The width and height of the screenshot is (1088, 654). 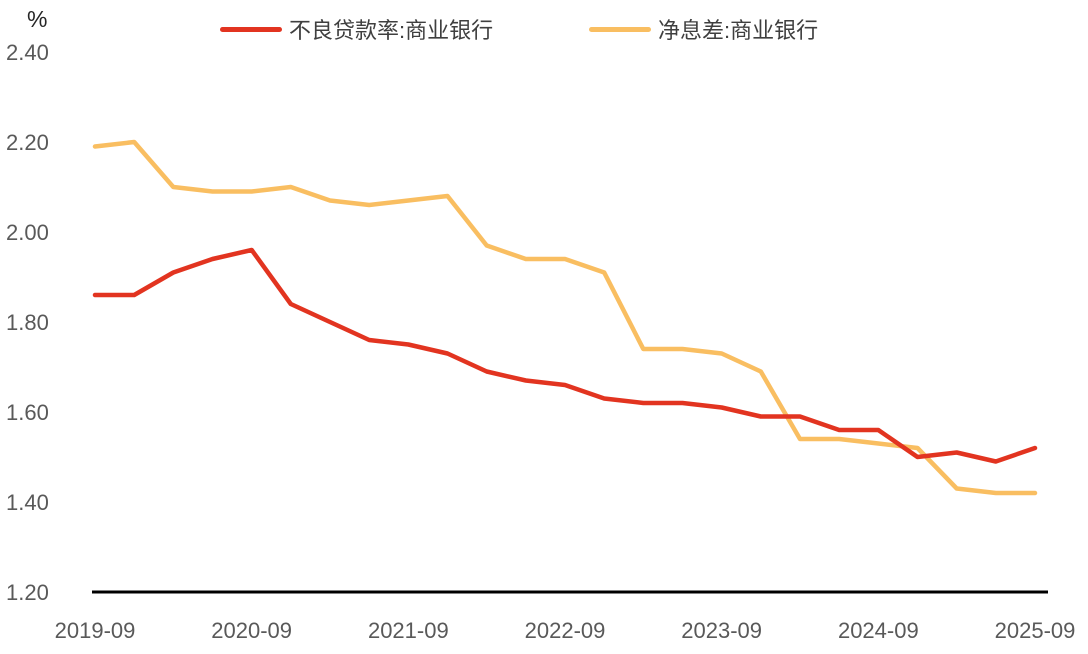 I want to click on legend-item-npl: 不良贷款率:商业银行, so click(x=356, y=29).